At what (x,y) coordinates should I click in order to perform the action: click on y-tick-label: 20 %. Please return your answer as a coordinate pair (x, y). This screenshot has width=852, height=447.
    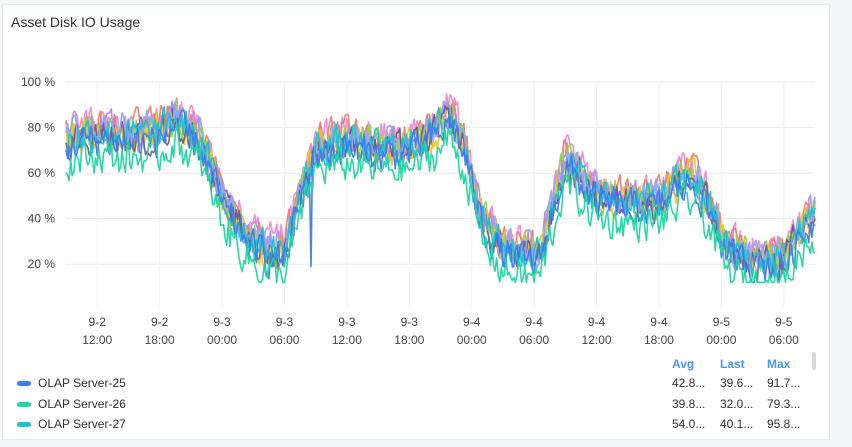
    Looking at the image, I should click on (42, 264).